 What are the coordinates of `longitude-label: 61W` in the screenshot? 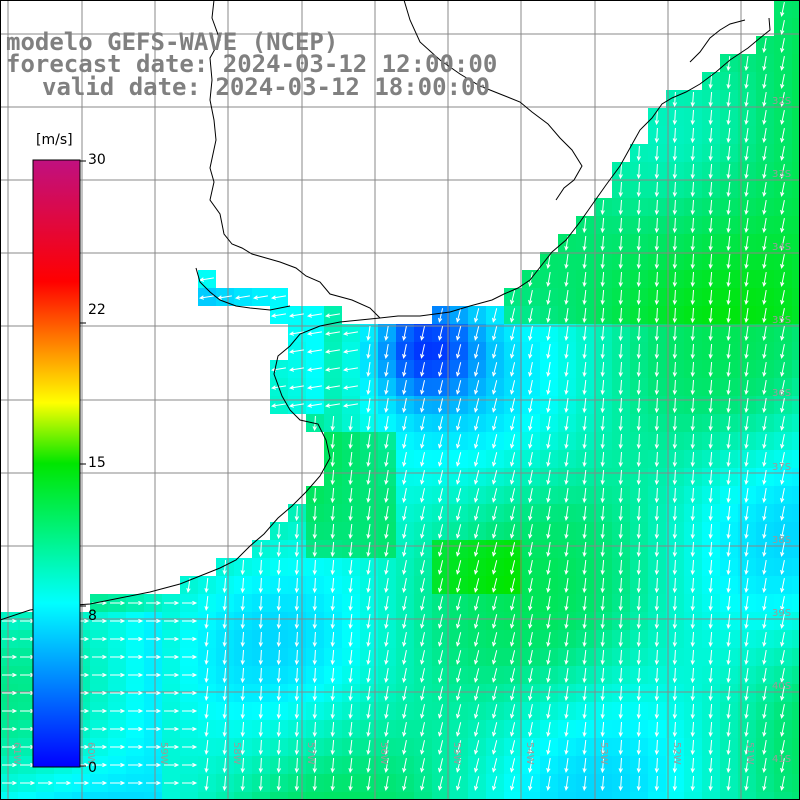 It's located at (16, 753).